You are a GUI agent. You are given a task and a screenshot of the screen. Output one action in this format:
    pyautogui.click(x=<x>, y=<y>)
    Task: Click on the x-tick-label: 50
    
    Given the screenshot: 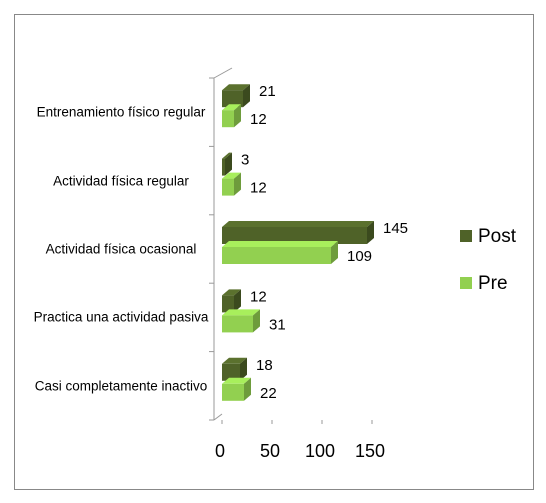 What is the action you would take?
    pyautogui.click(x=270, y=451)
    